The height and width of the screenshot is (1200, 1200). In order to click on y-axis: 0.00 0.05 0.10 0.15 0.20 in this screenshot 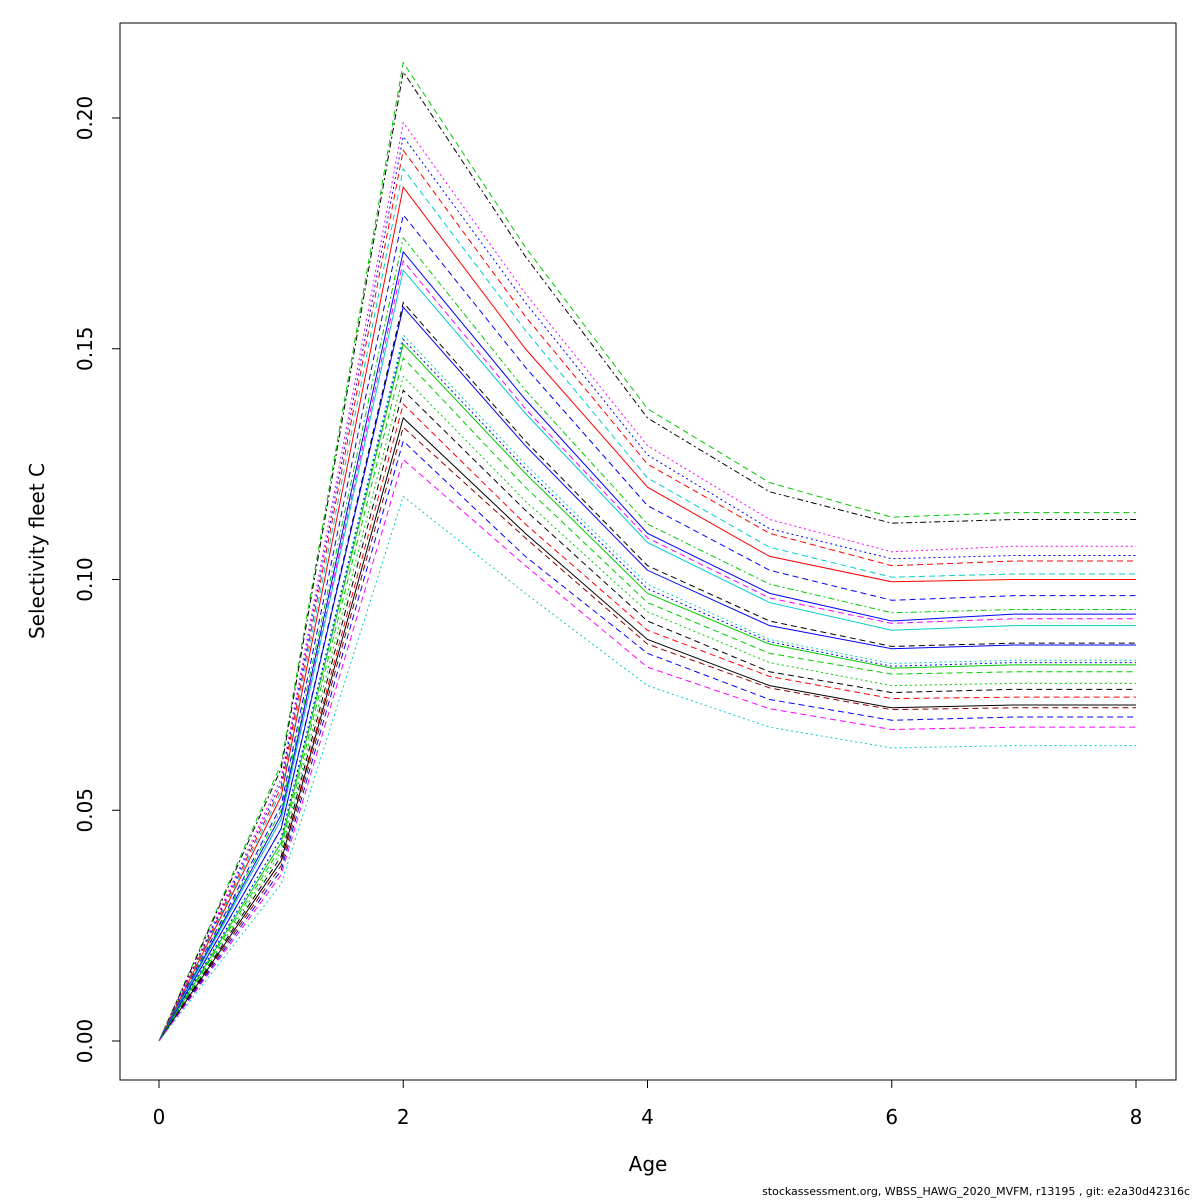, I will do `click(97, 580)`.